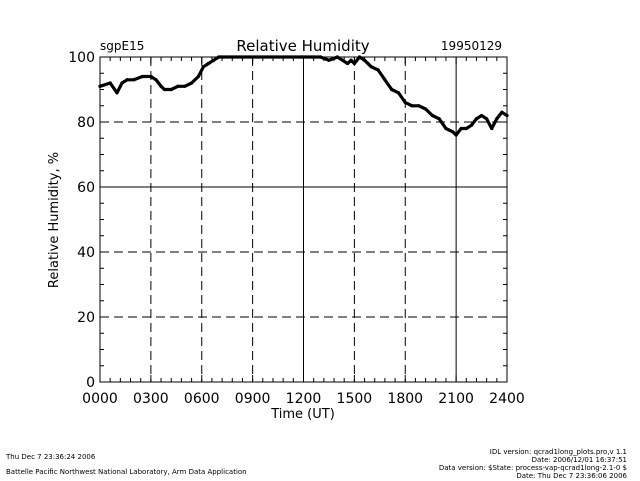 The height and width of the screenshot is (481, 640). I want to click on y-tick-label-80: 80, so click(86, 123).